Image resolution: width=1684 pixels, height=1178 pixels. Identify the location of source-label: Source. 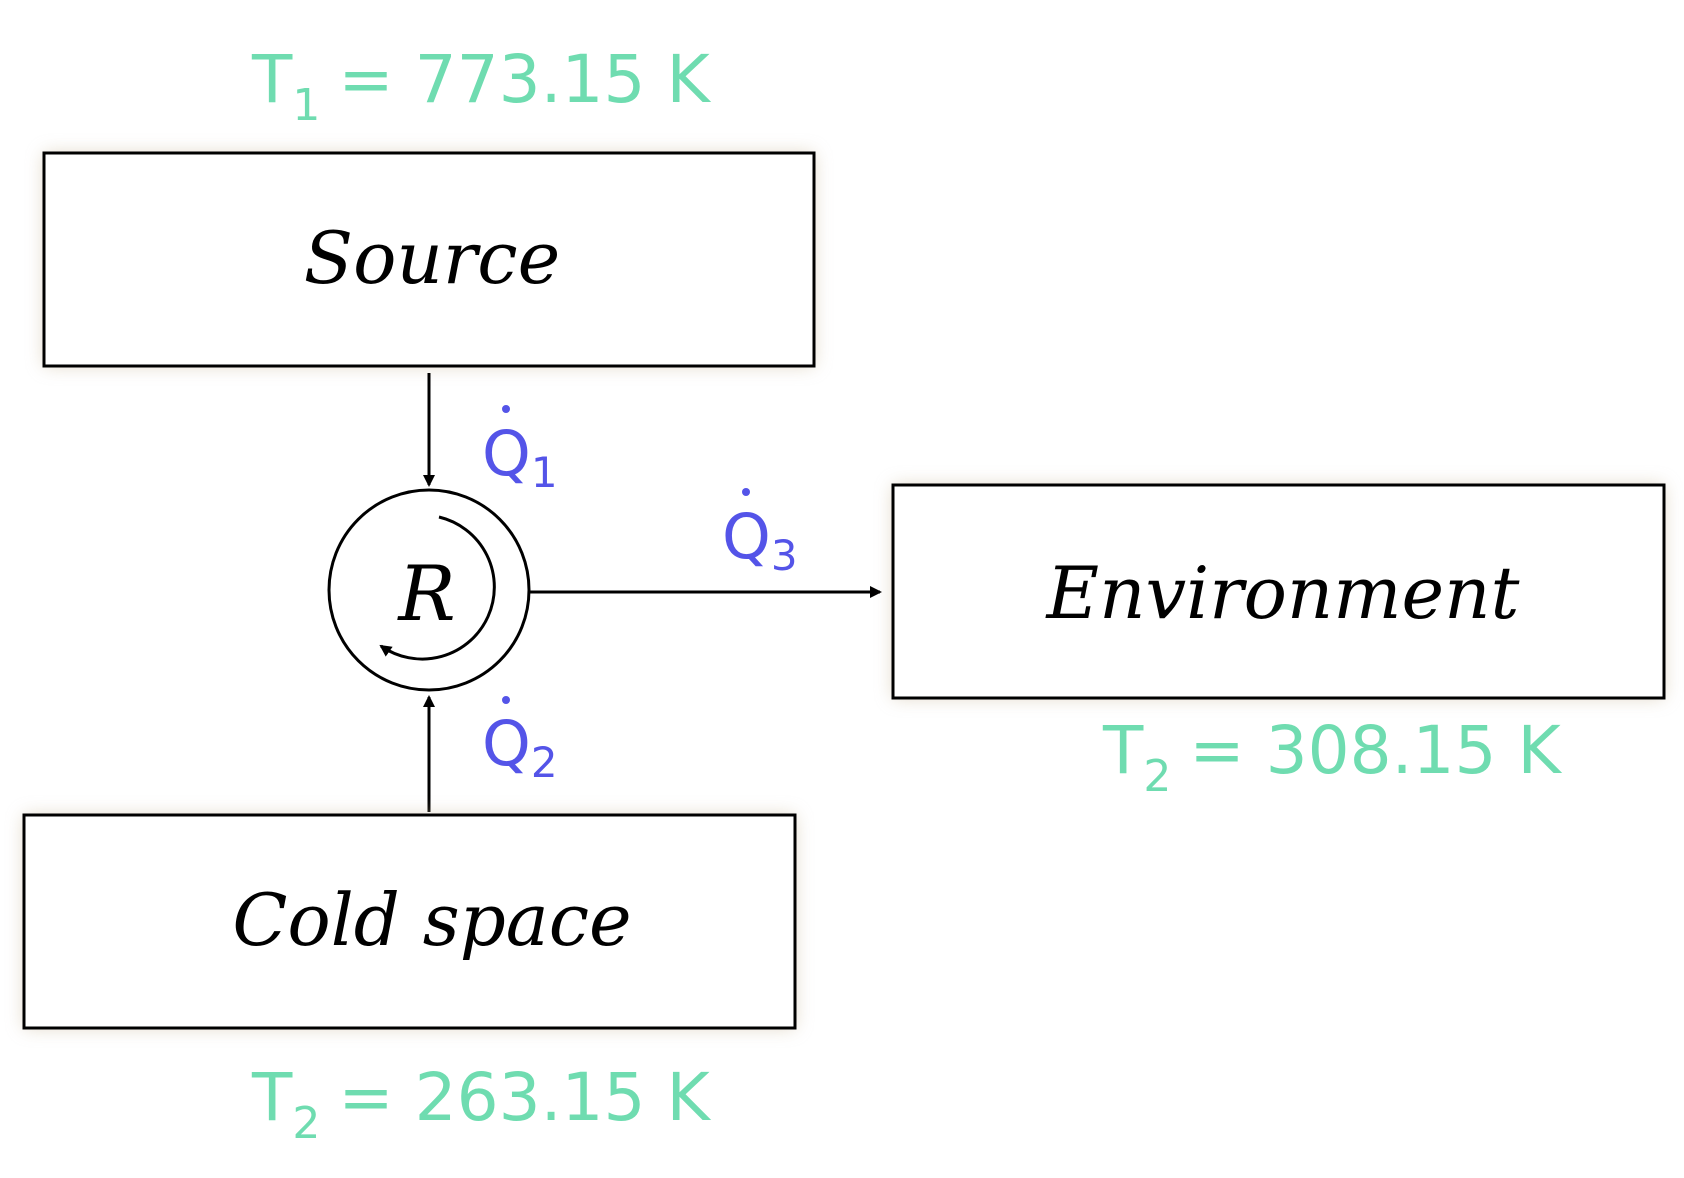
(432, 258).